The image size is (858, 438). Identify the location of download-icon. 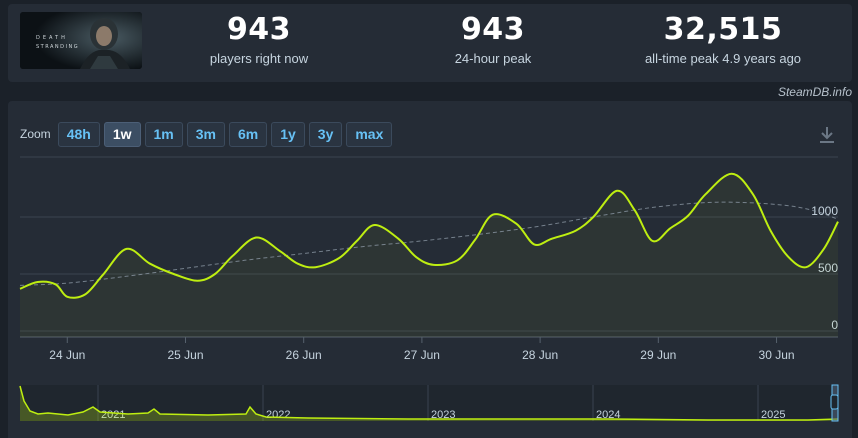
(827, 135).